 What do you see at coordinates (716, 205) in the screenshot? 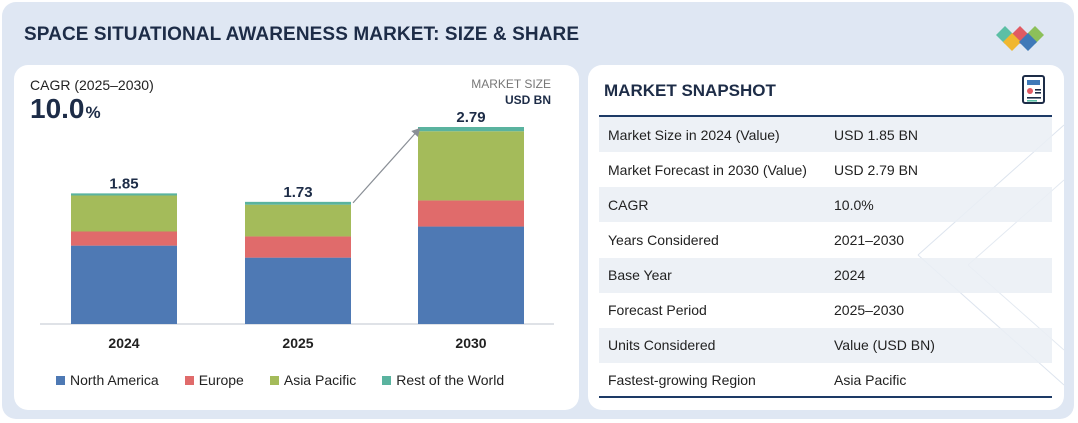
I see `row-label: CAGR` at bounding box center [716, 205].